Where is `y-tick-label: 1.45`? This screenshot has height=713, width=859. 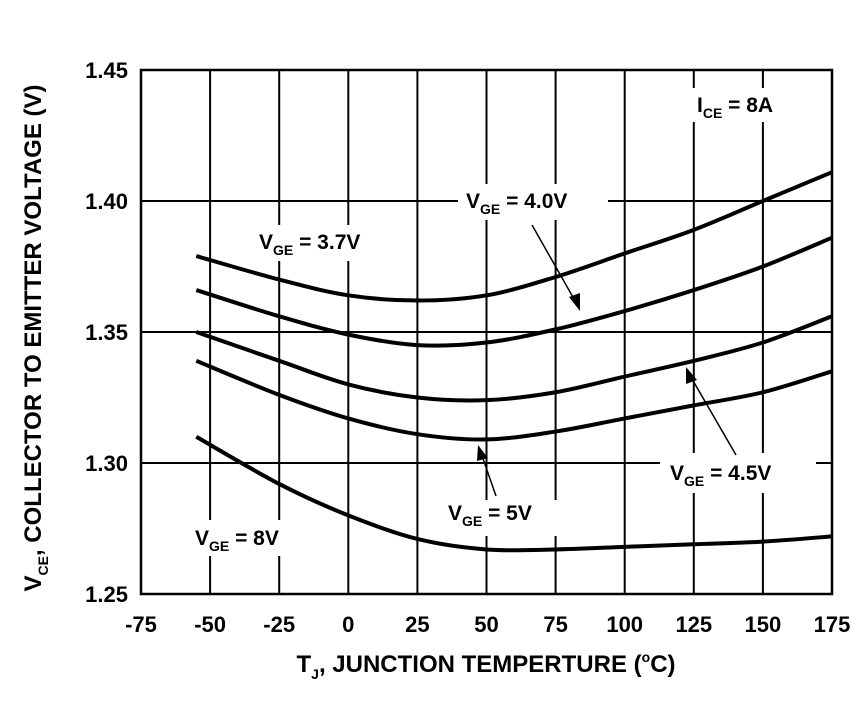
y-tick-label: 1.45 is located at coordinates (106, 70).